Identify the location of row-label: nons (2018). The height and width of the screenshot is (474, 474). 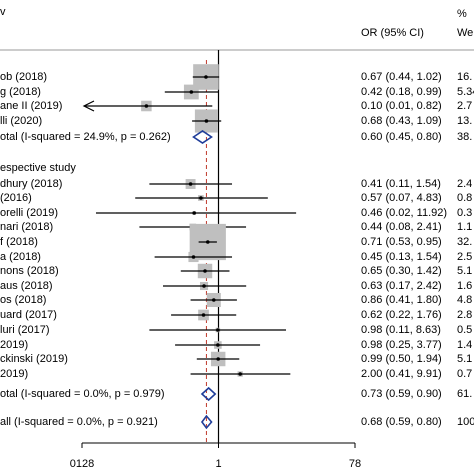
(29, 271).